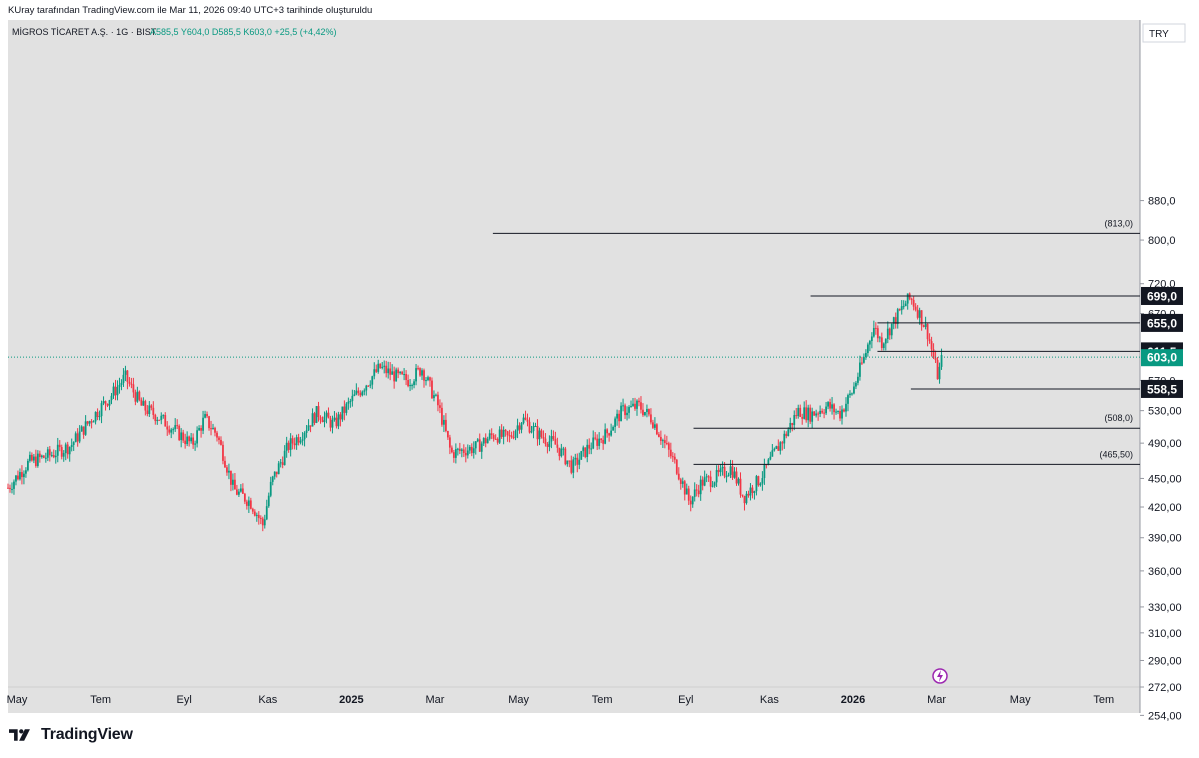 Image resolution: width=1199 pixels, height=758 pixels. I want to click on level-tag-label: 558,5, so click(1162, 389).